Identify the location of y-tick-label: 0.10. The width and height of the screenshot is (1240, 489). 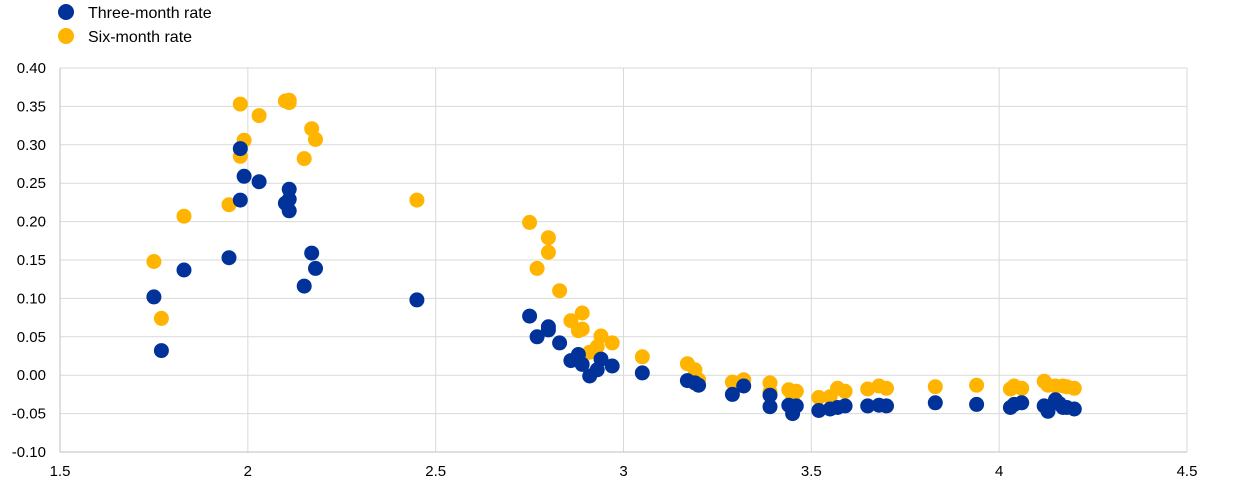
(31, 298).